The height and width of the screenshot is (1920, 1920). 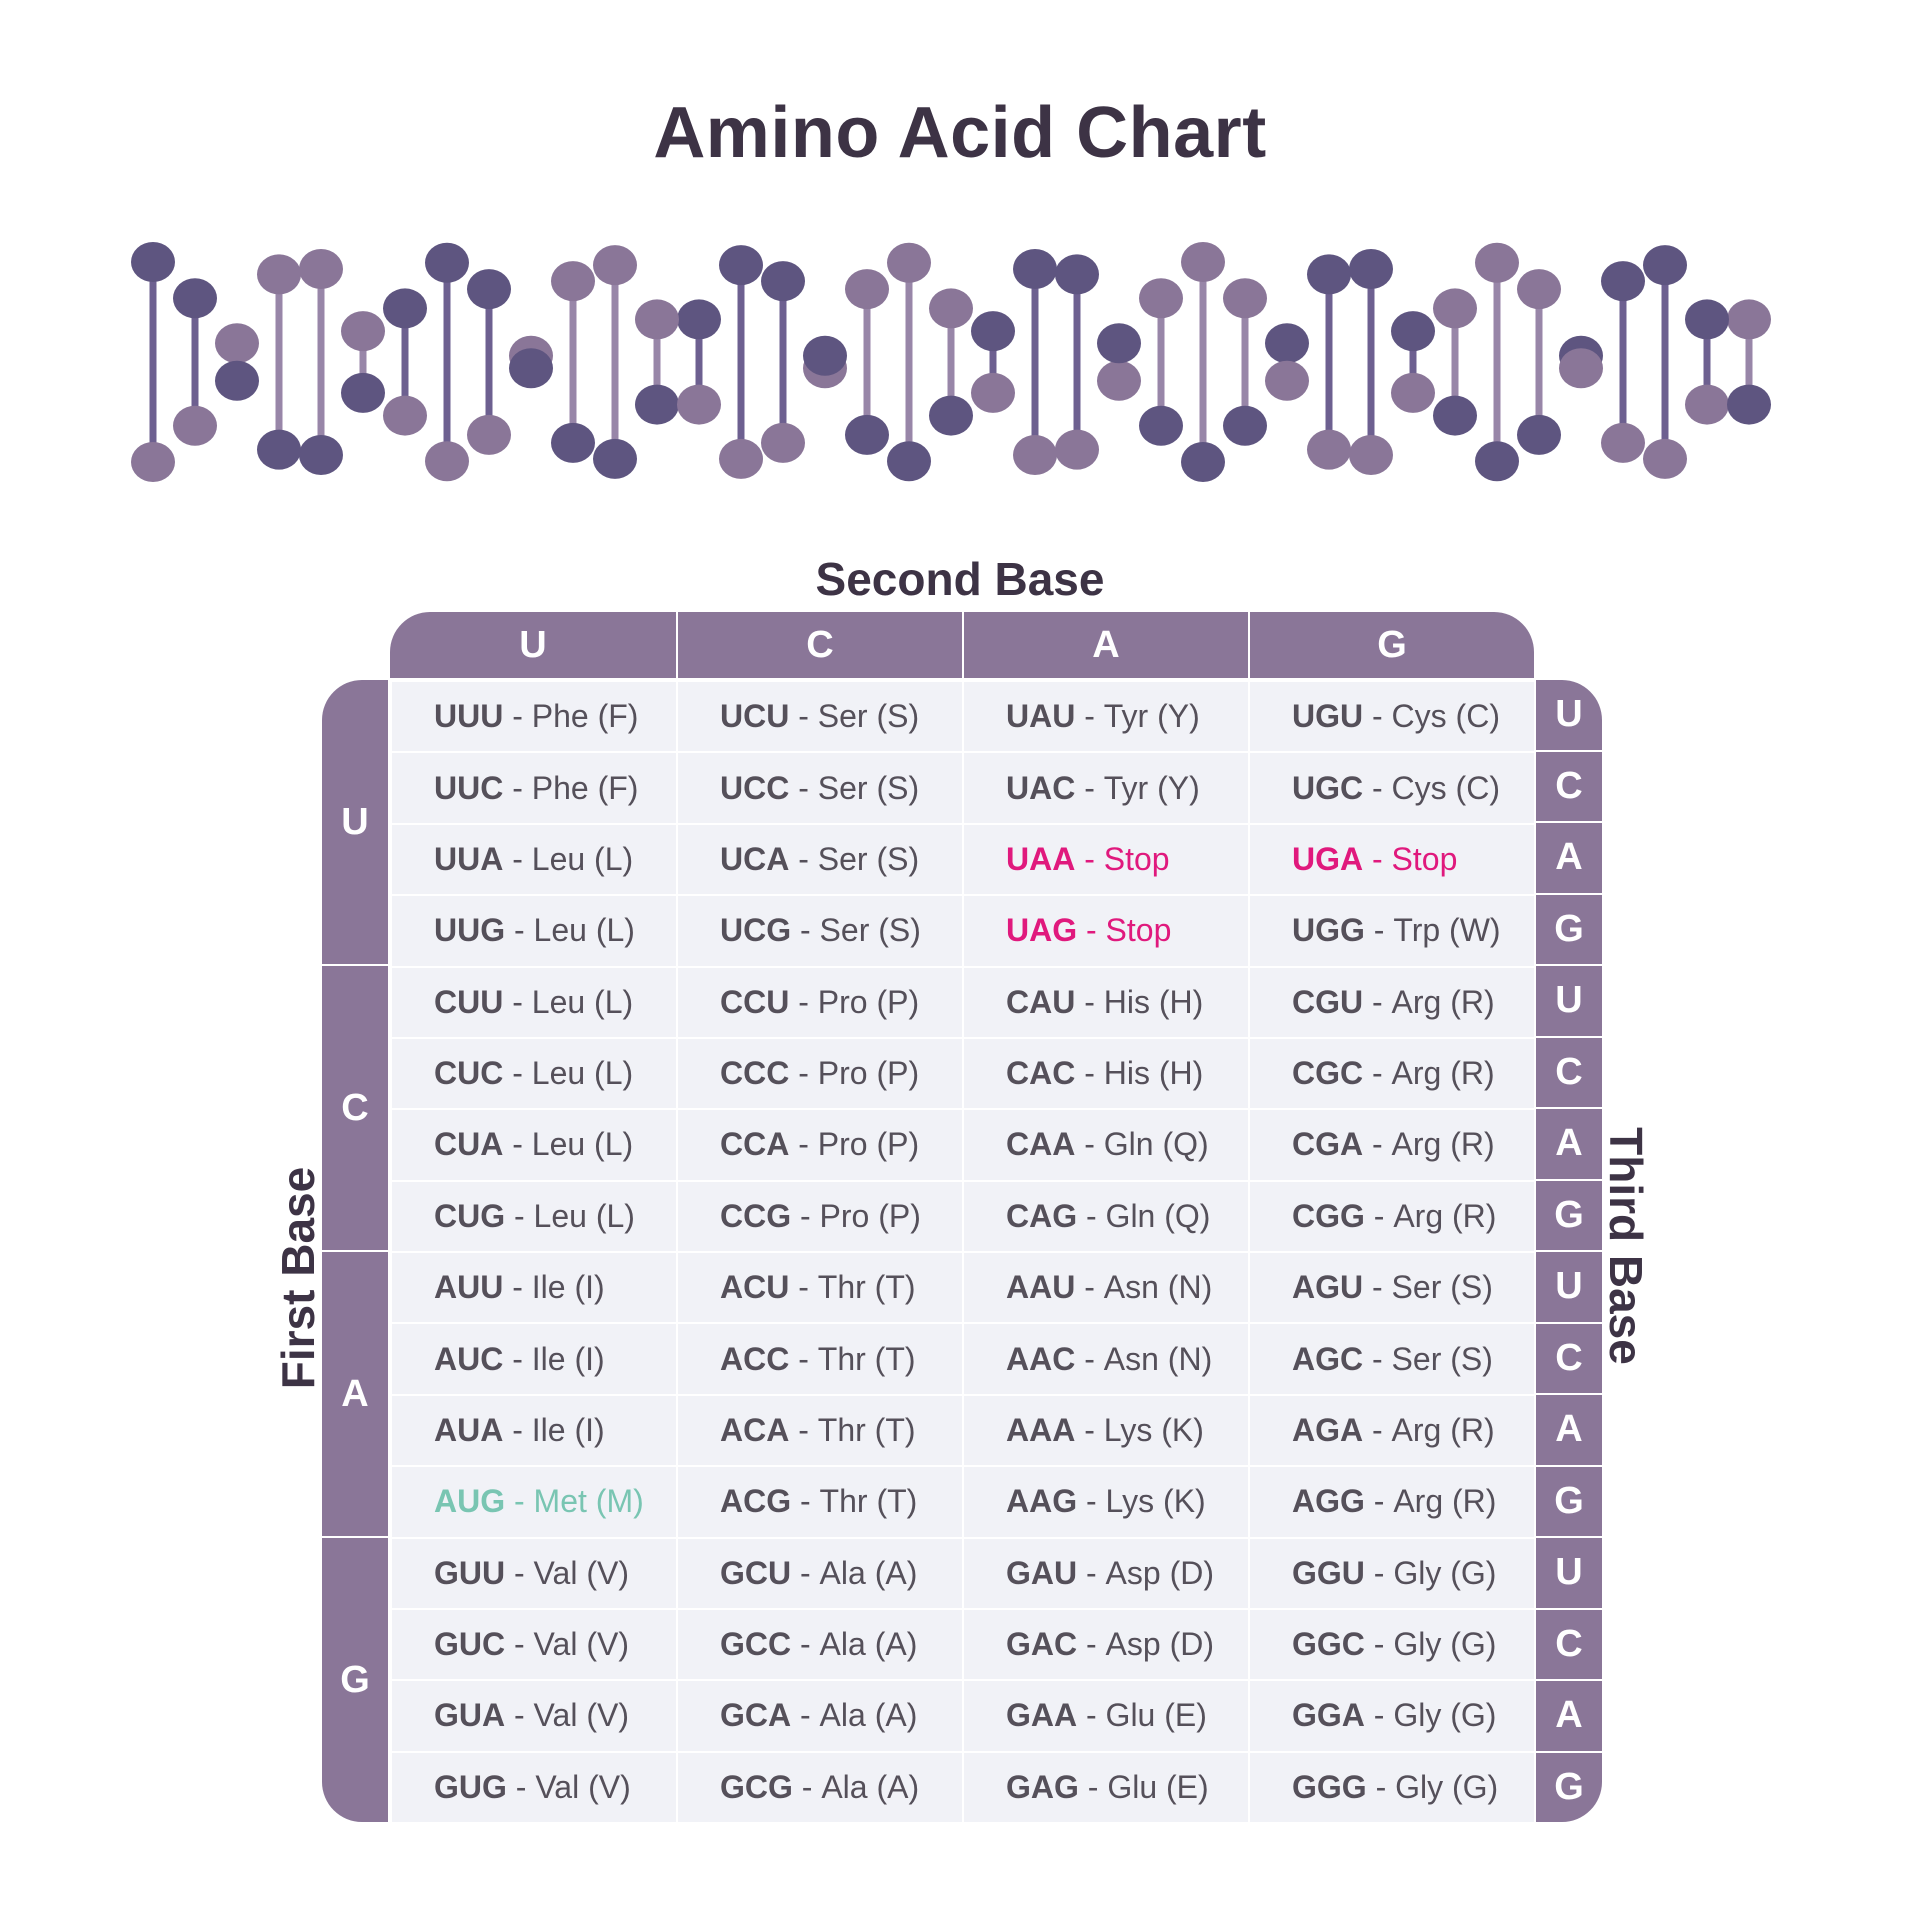 What do you see at coordinates (1042, 1715) in the screenshot?
I see `codon-text: GAA` at bounding box center [1042, 1715].